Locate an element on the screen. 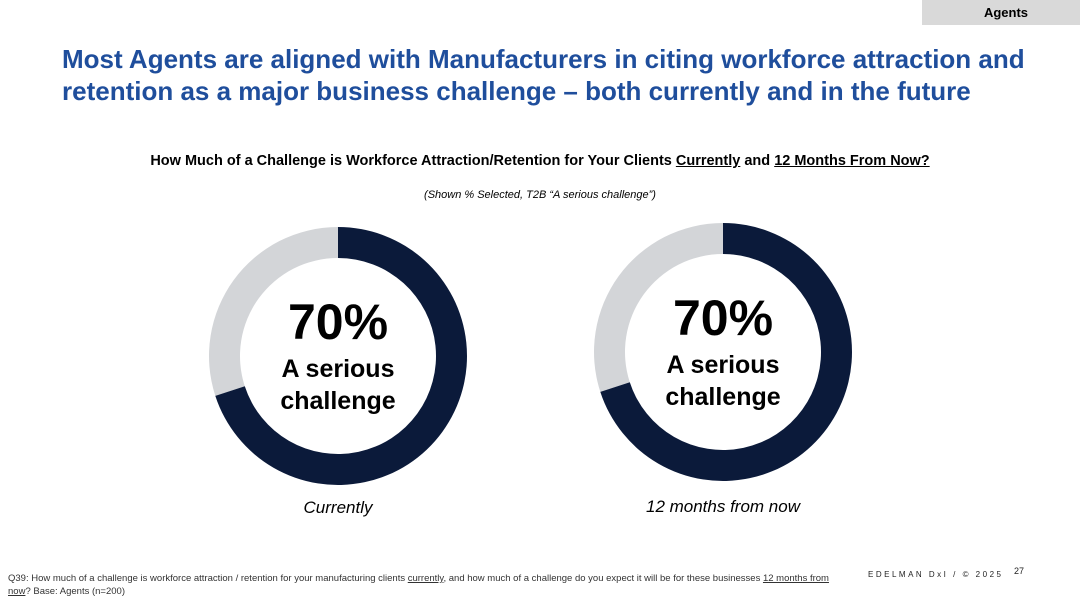 Image resolution: width=1080 pixels, height=608 pixels. donut-center-currently: 70% A serious challenge is located at coordinates (338, 356).